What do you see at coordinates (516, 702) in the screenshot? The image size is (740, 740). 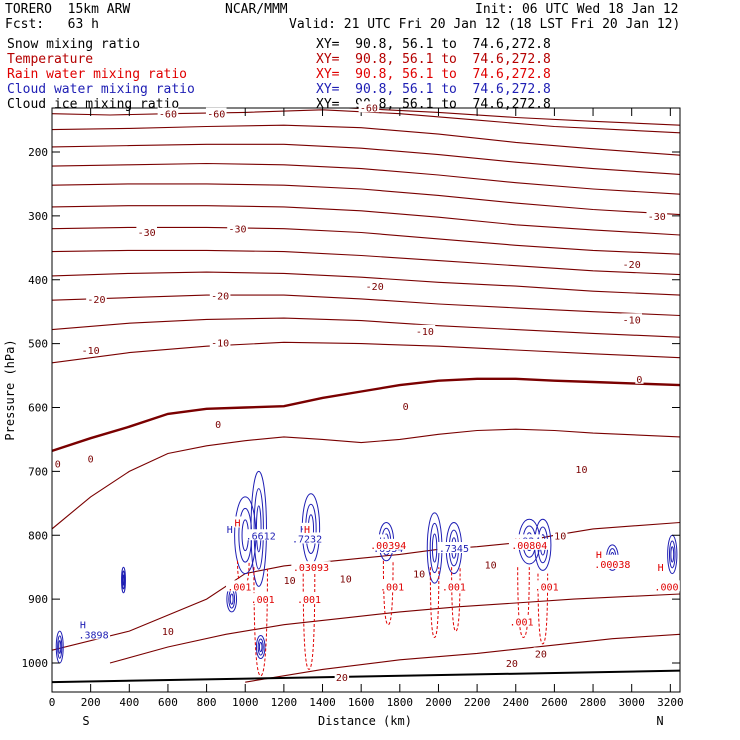 I see `x-tick-label: 2400` at bounding box center [516, 702].